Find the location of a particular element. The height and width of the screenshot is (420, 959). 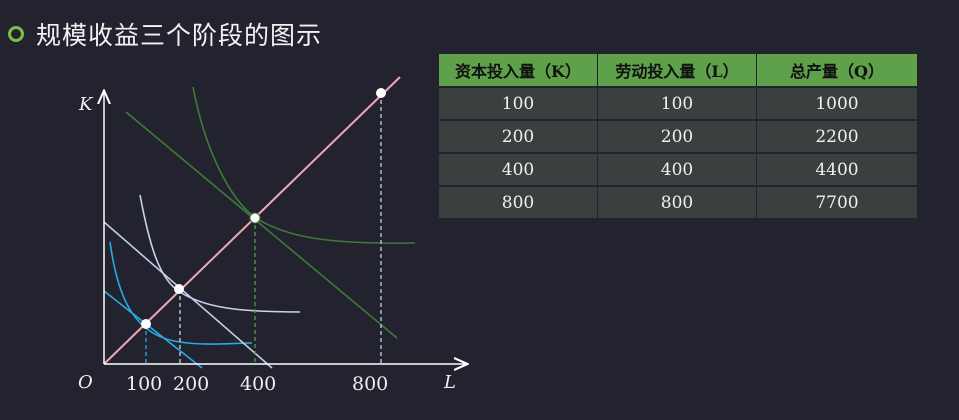

isoquant-q1000-curve is located at coordinates (181, 293).